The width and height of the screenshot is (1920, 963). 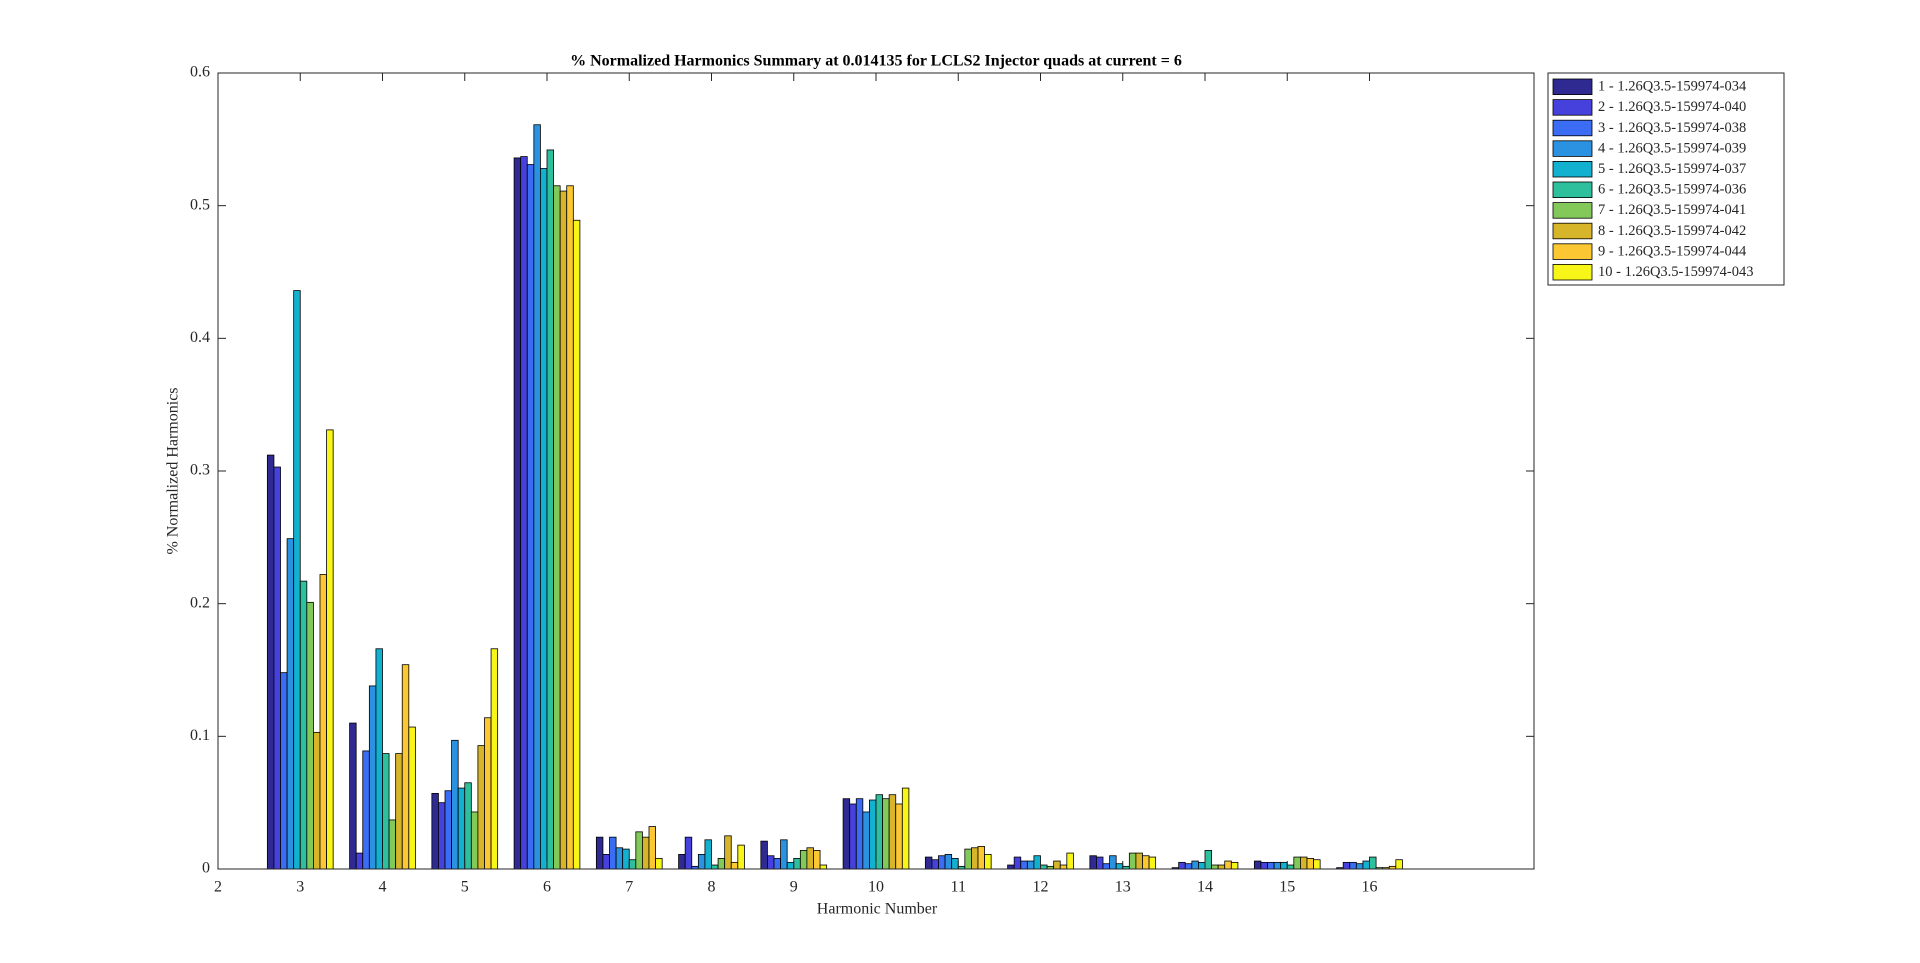 What do you see at coordinates (1672, 251) in the screenshot?
I see `legend-label: 9 - 1.26Q3.5-159974-044` at bounding box center [1672, 251].